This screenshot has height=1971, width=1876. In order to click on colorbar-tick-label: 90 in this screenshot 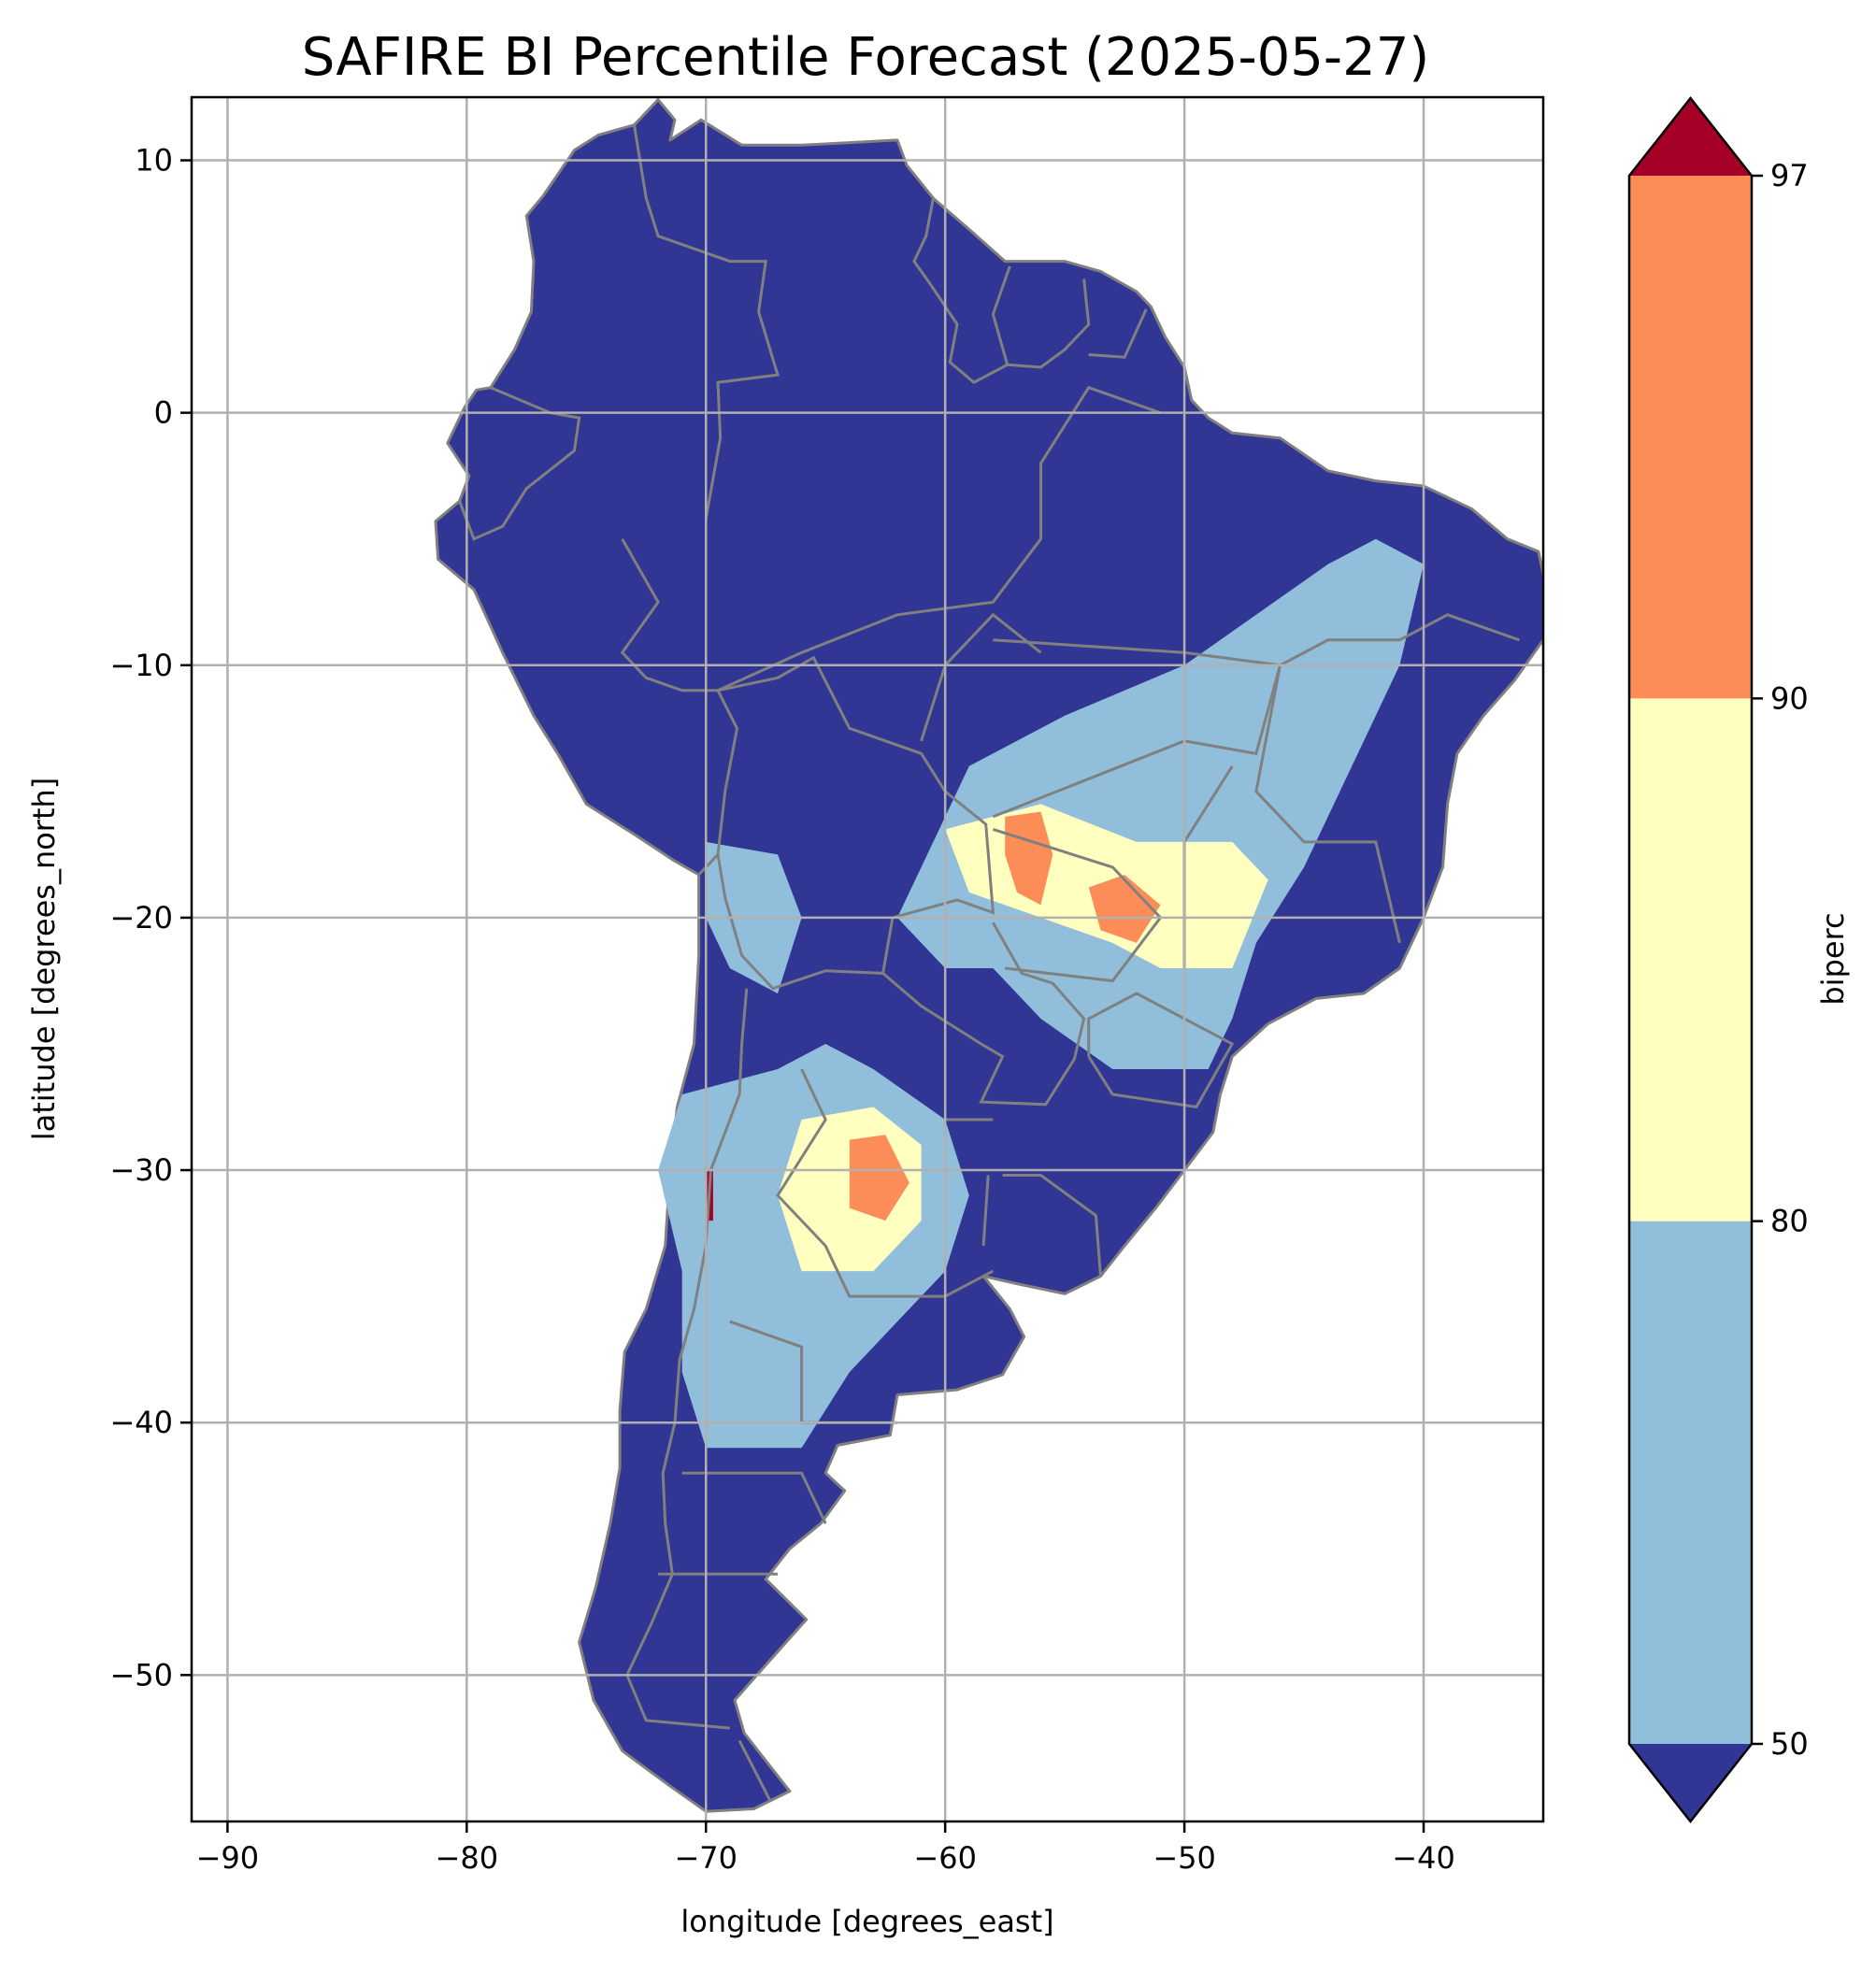, I will do `click(1790, 698)`.